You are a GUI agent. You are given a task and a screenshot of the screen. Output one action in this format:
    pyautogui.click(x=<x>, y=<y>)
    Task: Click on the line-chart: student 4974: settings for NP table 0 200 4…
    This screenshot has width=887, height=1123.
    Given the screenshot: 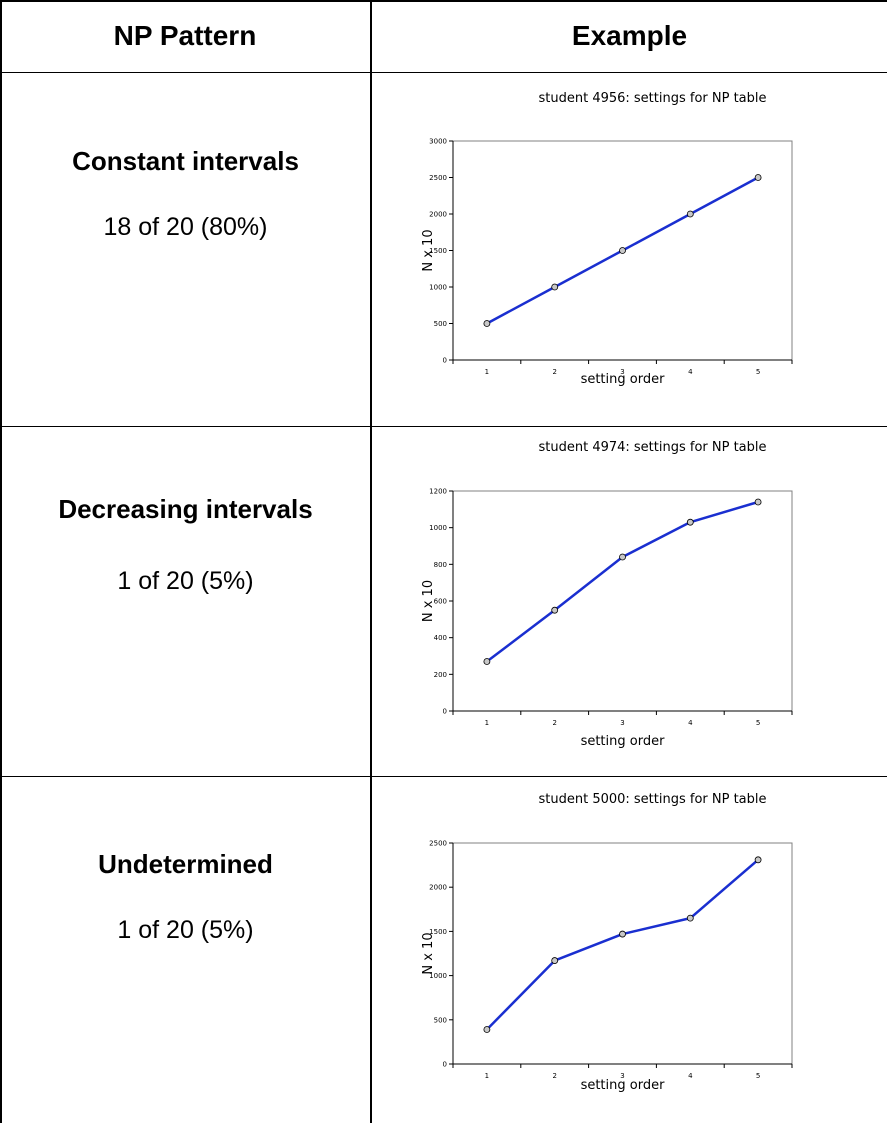 What is the action you would take?
    pyautogui.click(x=607, y=594)
    